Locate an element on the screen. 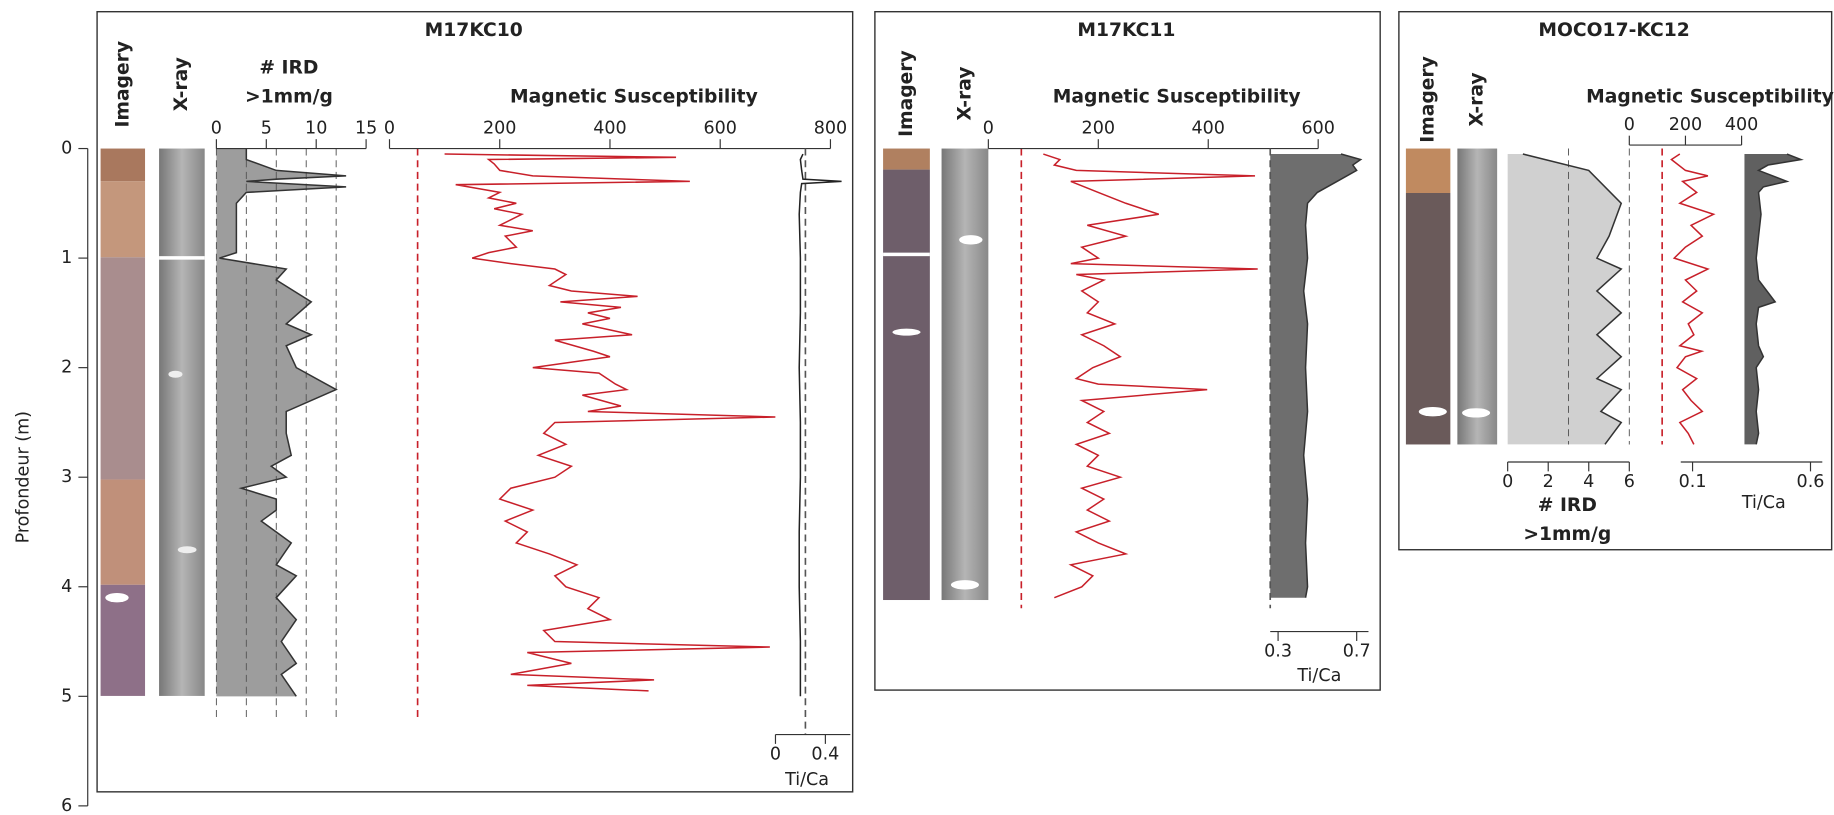 This screenshot has height=815, width=1834. x-tick-label: 4 is located at coordinates (1588, 482).